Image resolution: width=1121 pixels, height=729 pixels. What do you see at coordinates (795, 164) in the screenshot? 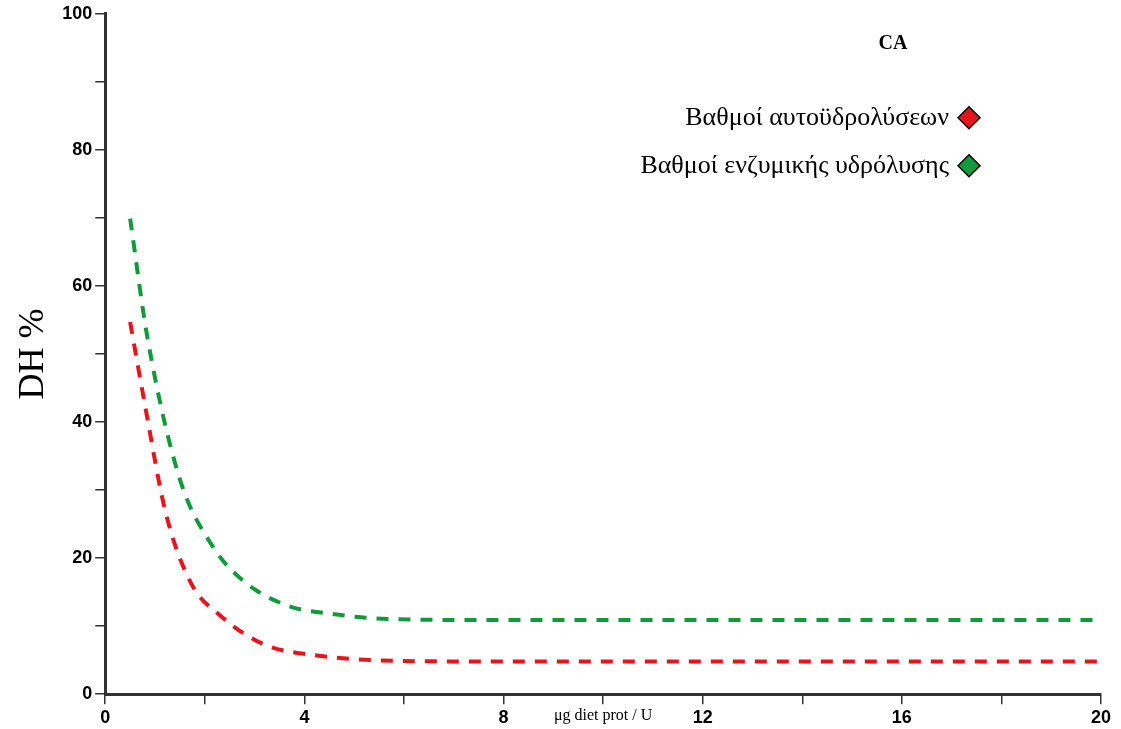
I see `legend-label: Βαθμοί ενζυμικής υδρόλυσης` at bounding box center [795, 164].